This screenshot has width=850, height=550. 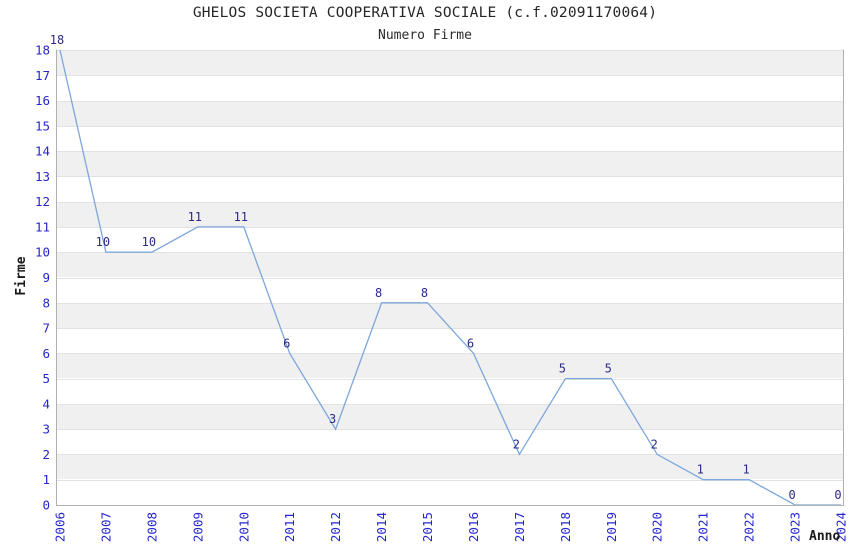 What do you see at coordinates (42, 125) in the screenshot?
I see `y-tick-label: 15` at bounding box center [42, 125].